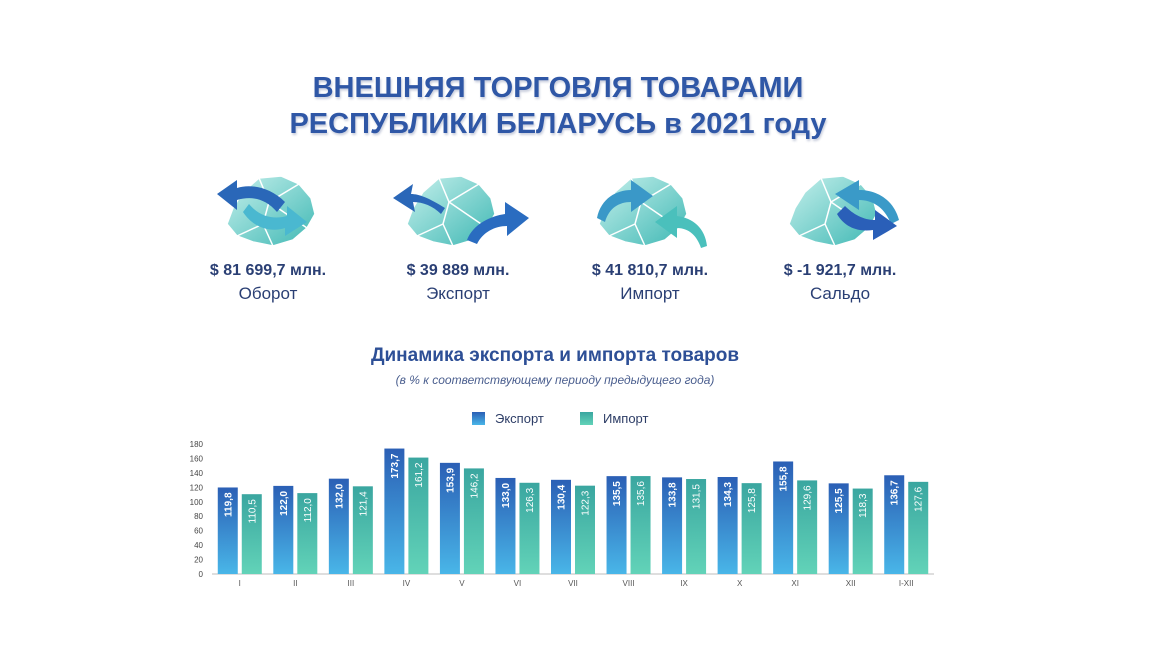 The width and height of the screenshot is (1152, 648). What do you see at coordinates (197, 444) in the screenshot?
I see `y-tick-label: 180` at bounding box center [197, 444].